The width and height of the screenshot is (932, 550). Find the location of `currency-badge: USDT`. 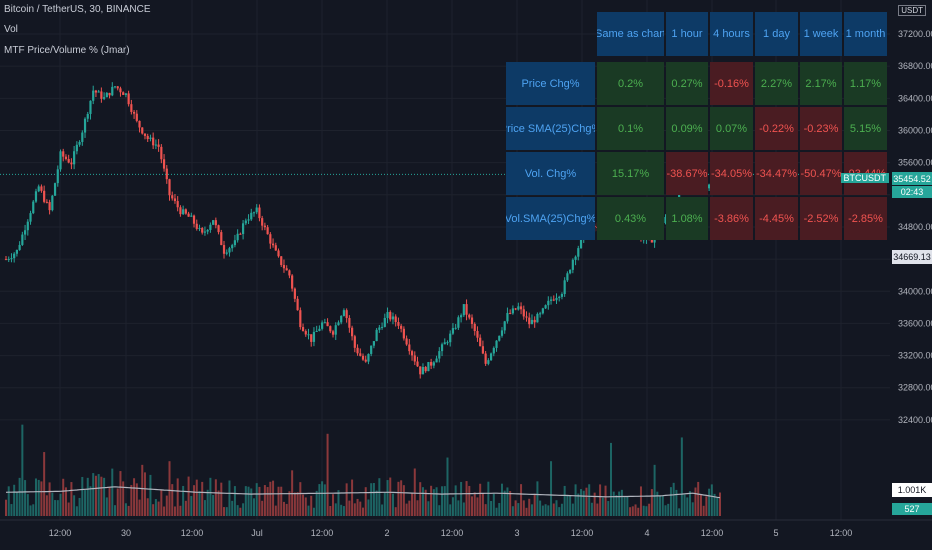

currency-badge: USDT is located at coordinates (912, 10).